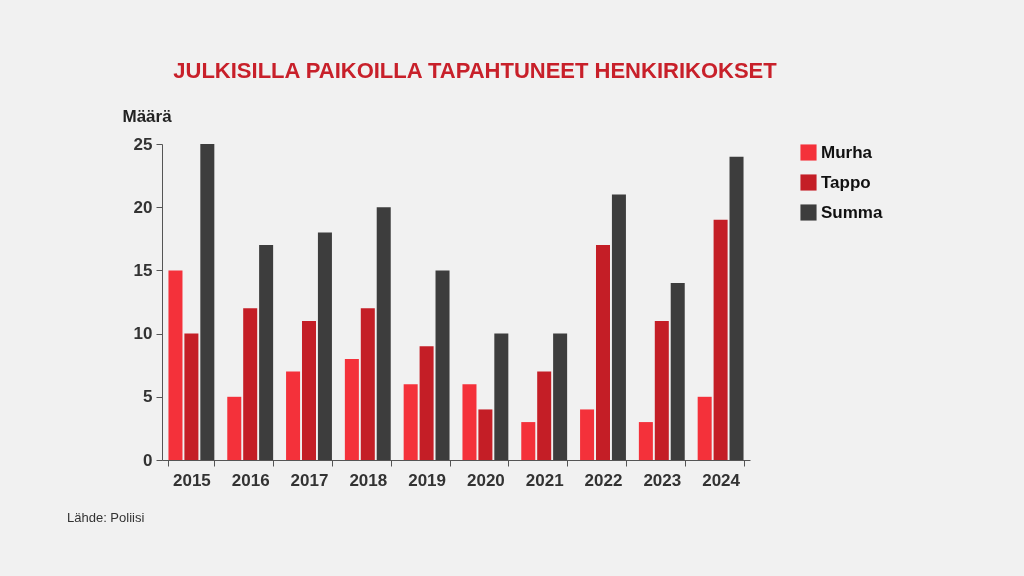 The height and width of the screenshot is (576, 1024). What do you see at coordinates (603, 480) in the screenshot?
I see `x-tick-label: 2022` at bounding box center [603, 480].